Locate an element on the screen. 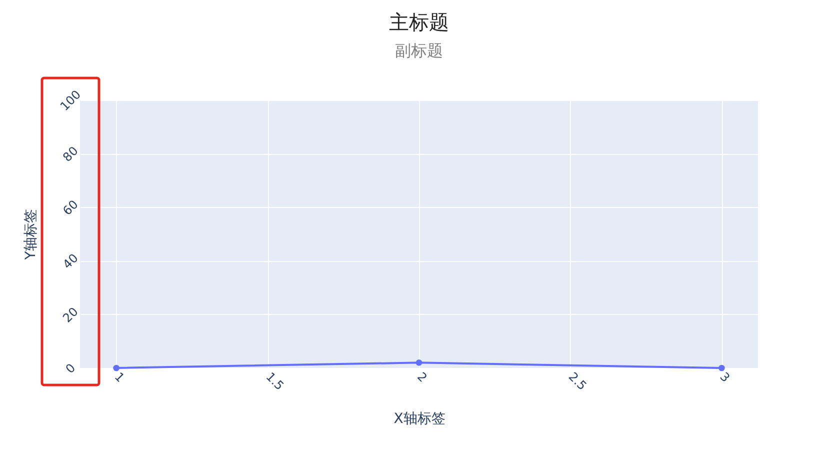  x-tick-label: 1.5 is located at coordinates (275, 381).